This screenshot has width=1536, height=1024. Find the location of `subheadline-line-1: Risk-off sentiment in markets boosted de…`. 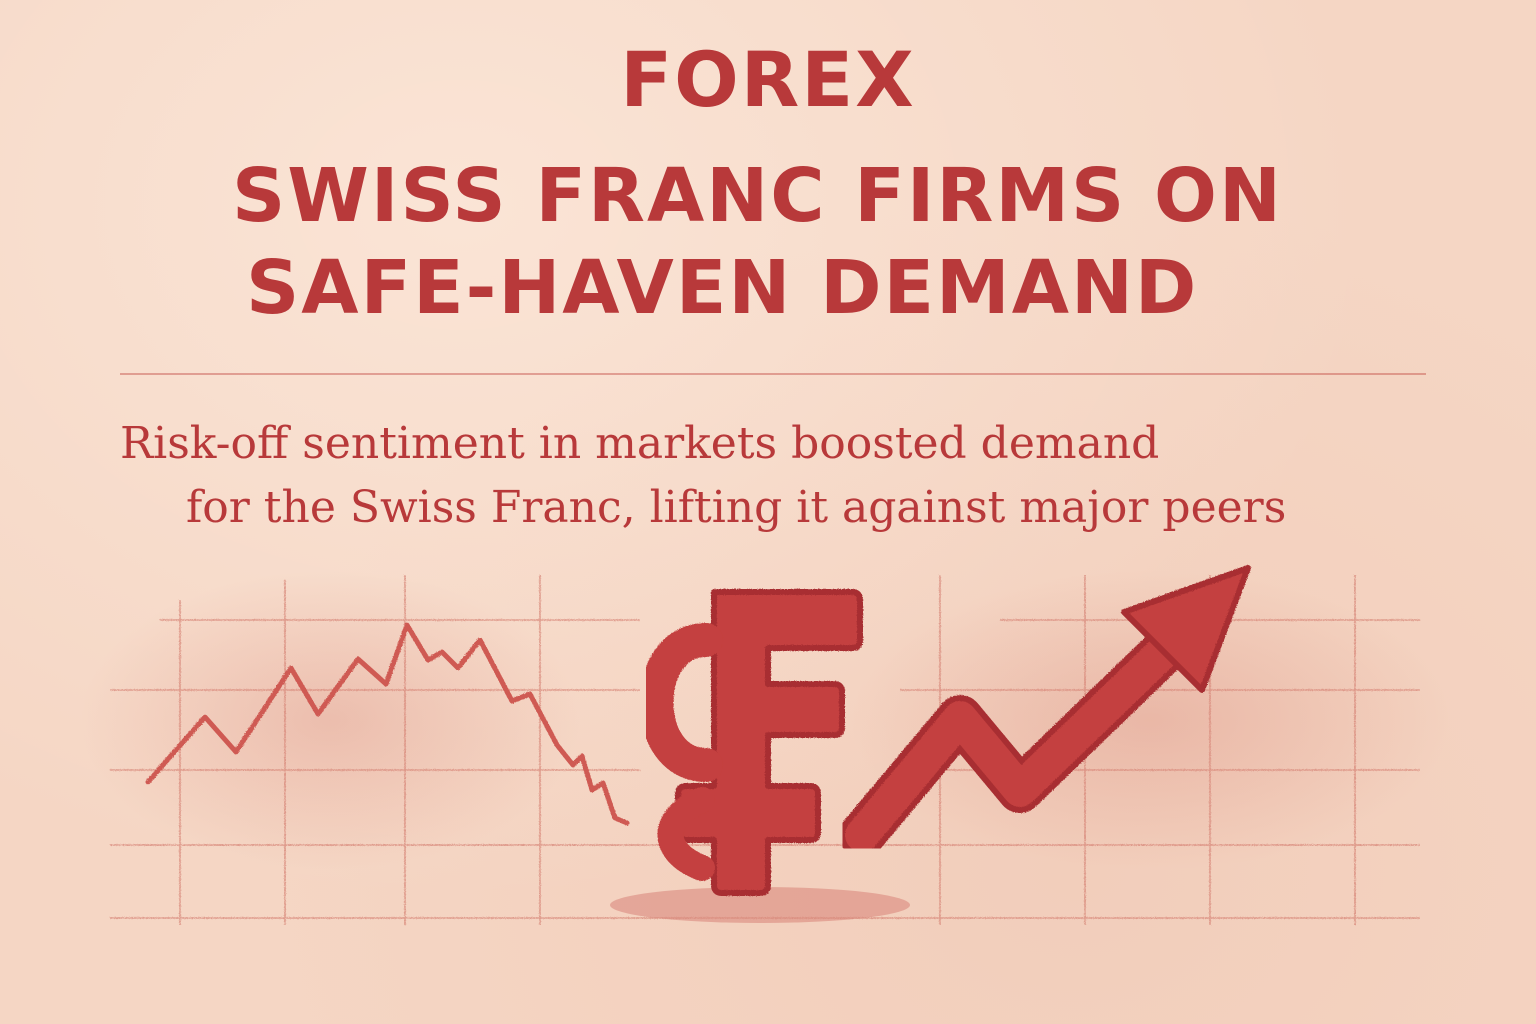

subheadline-line-1: Risk-off sentiment in markets boosted de… is located at coordinates (640, 443).